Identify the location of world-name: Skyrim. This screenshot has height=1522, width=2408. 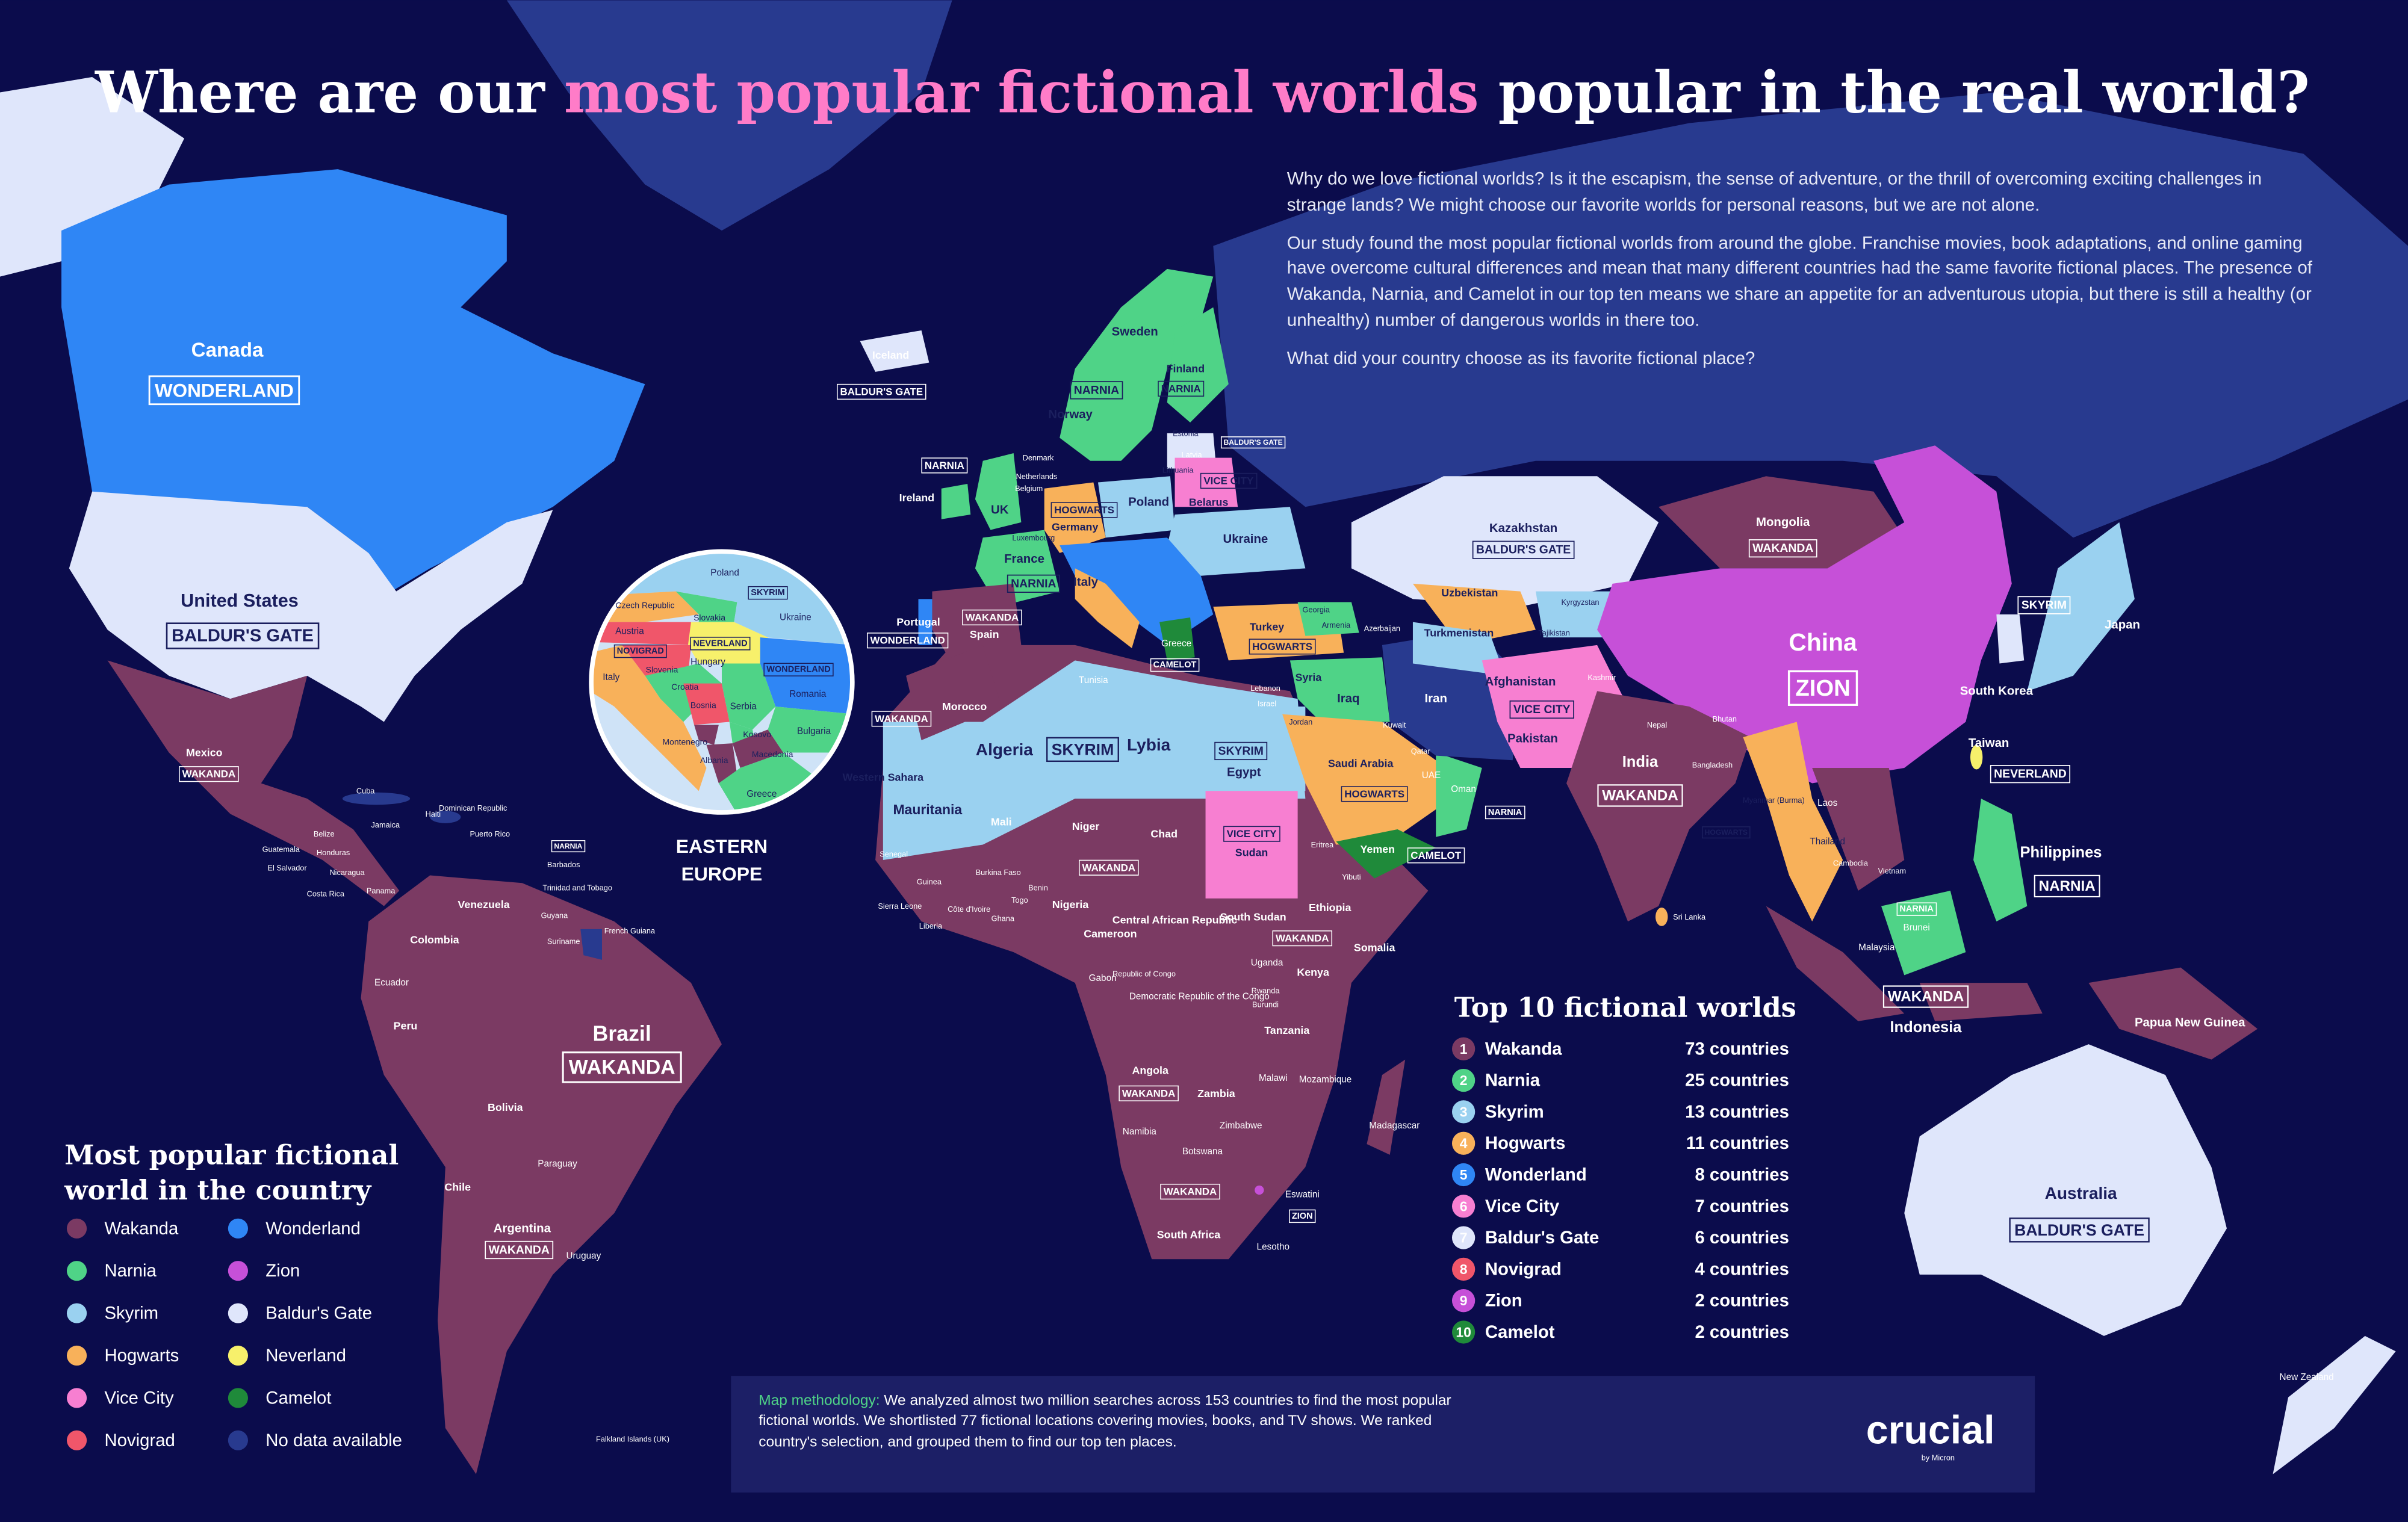
(1514, 1112).